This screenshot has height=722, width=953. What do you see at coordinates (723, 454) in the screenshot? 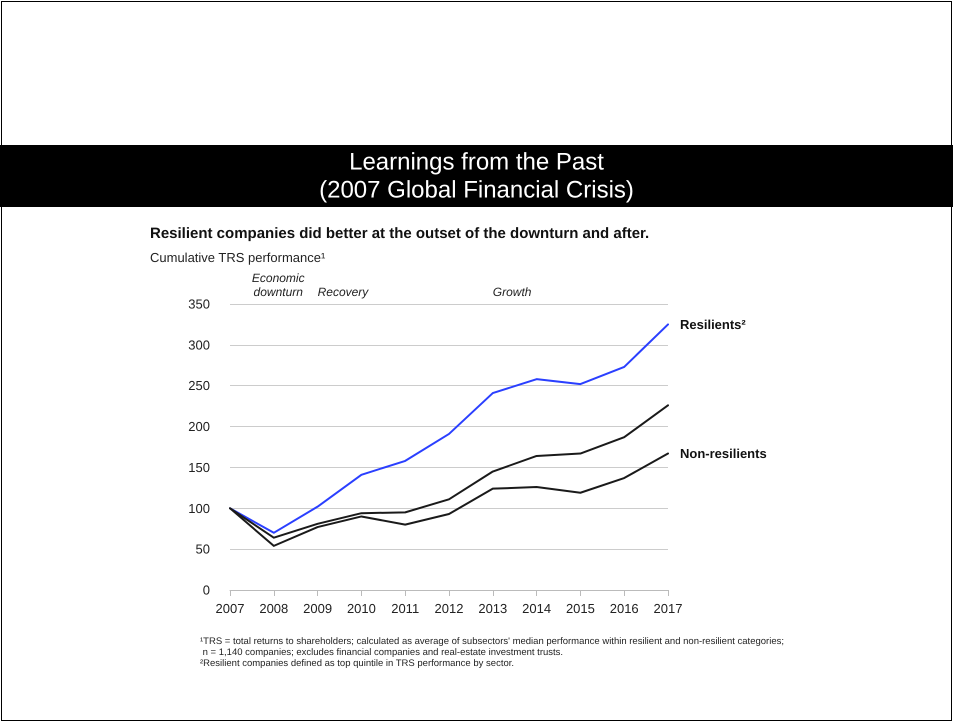
I see `series-label: Non-resilients` at bounding box center [723, 454].